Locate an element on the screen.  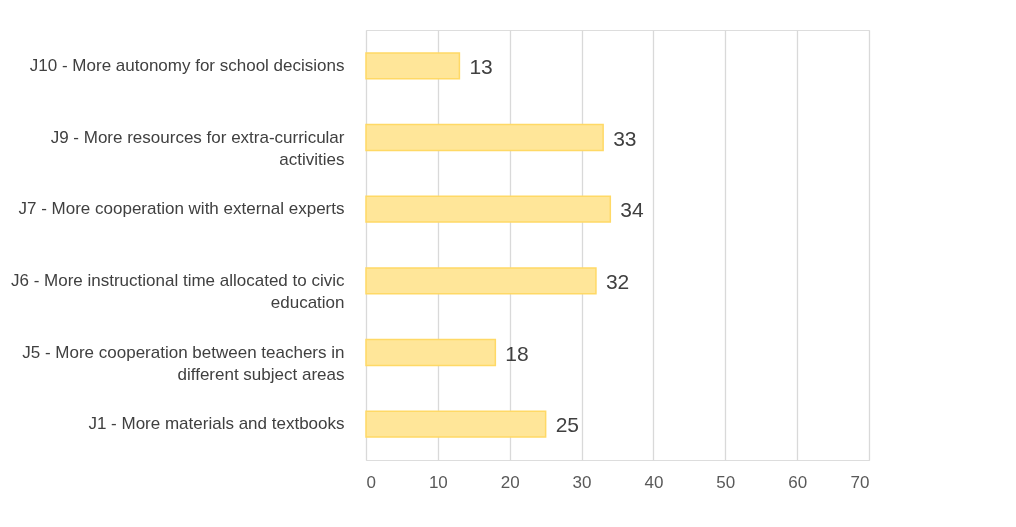
data-label: 34 is located at coordinates (632, 210).